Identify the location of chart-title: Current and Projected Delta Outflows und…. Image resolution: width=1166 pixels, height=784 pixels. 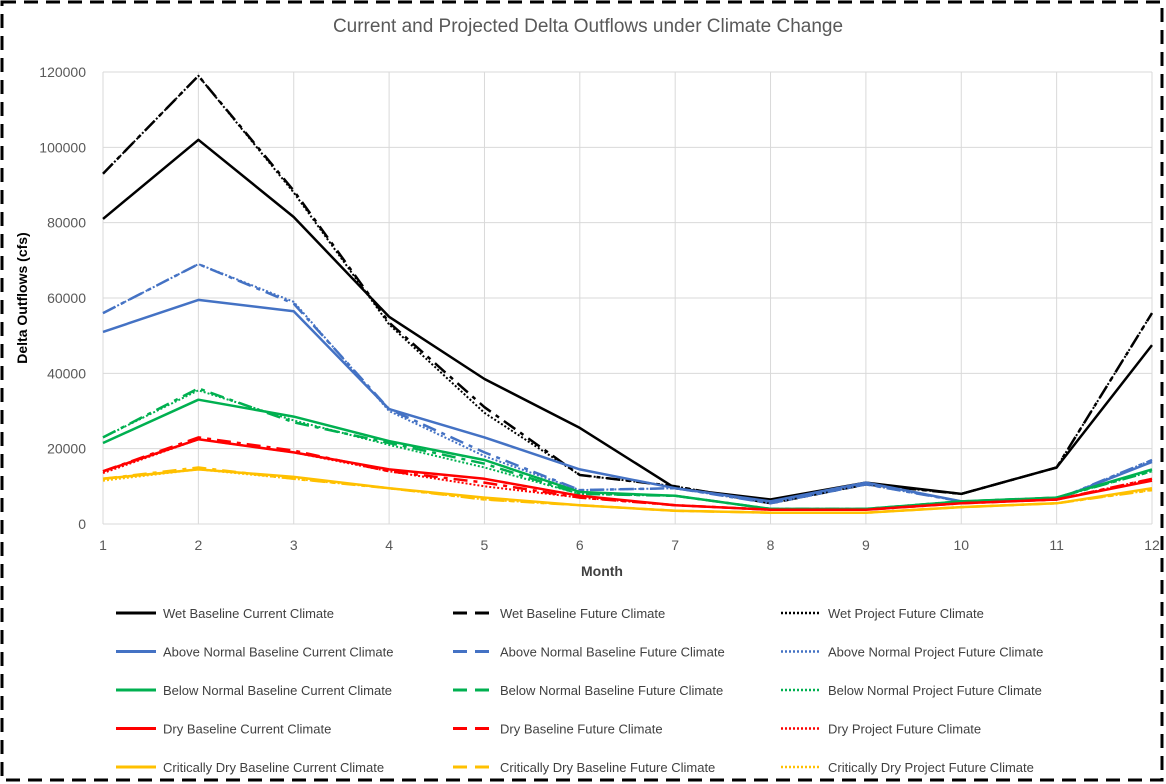
(588, 26).